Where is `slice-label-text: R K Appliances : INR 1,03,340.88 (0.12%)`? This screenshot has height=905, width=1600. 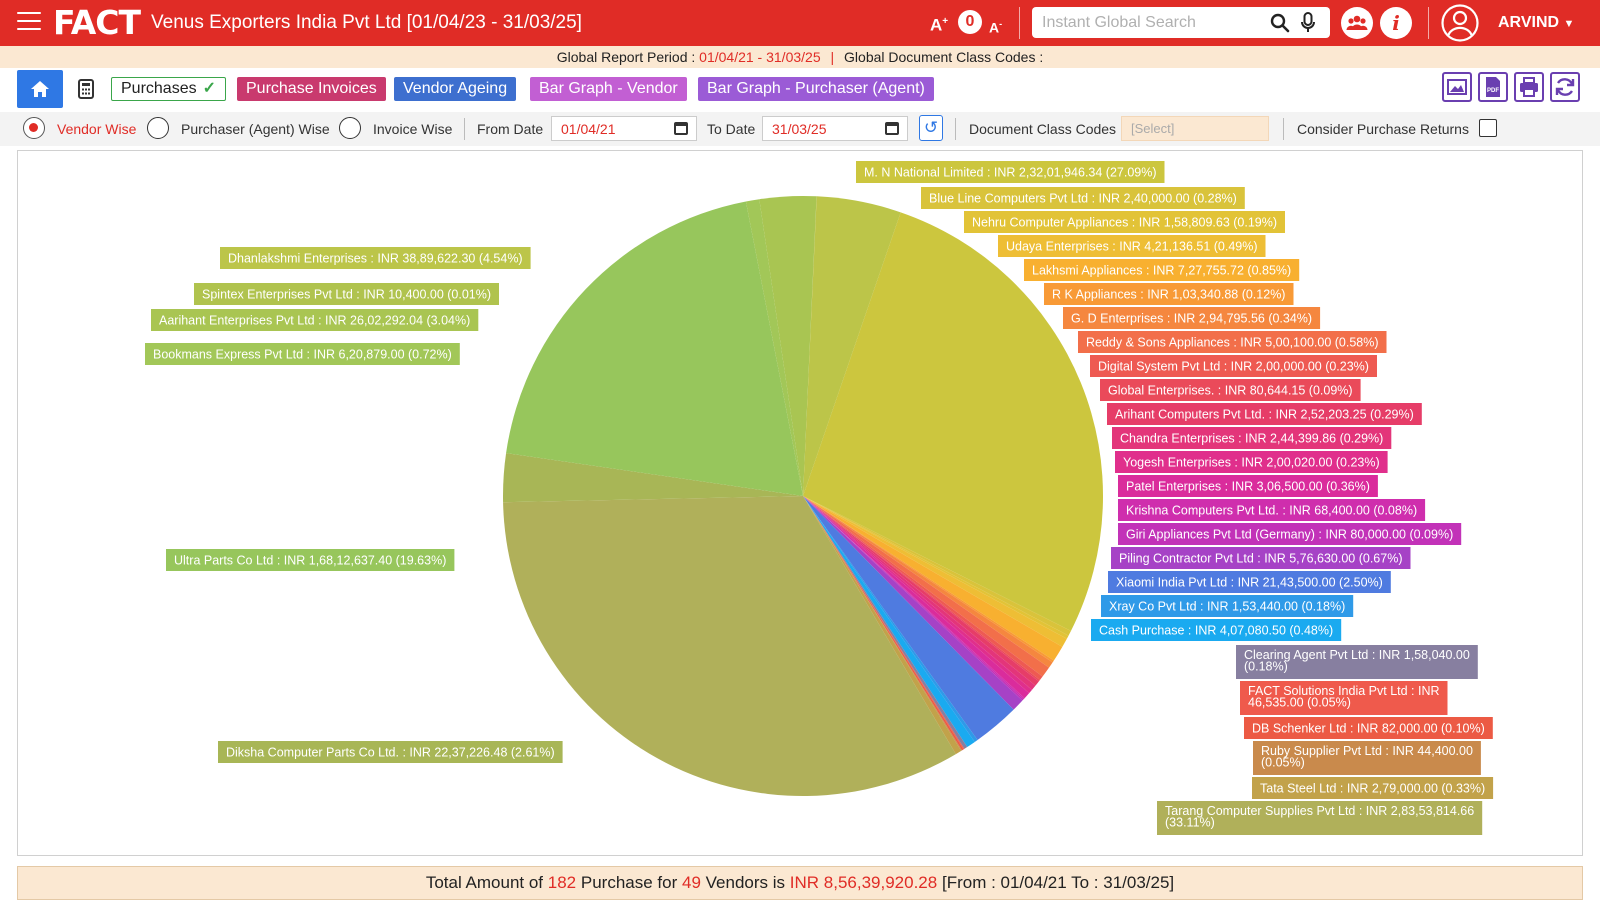 slice-label-text: R K Appliances : INR 1,03,340.88 (0.12%) is located at coordinates (1168, 295).